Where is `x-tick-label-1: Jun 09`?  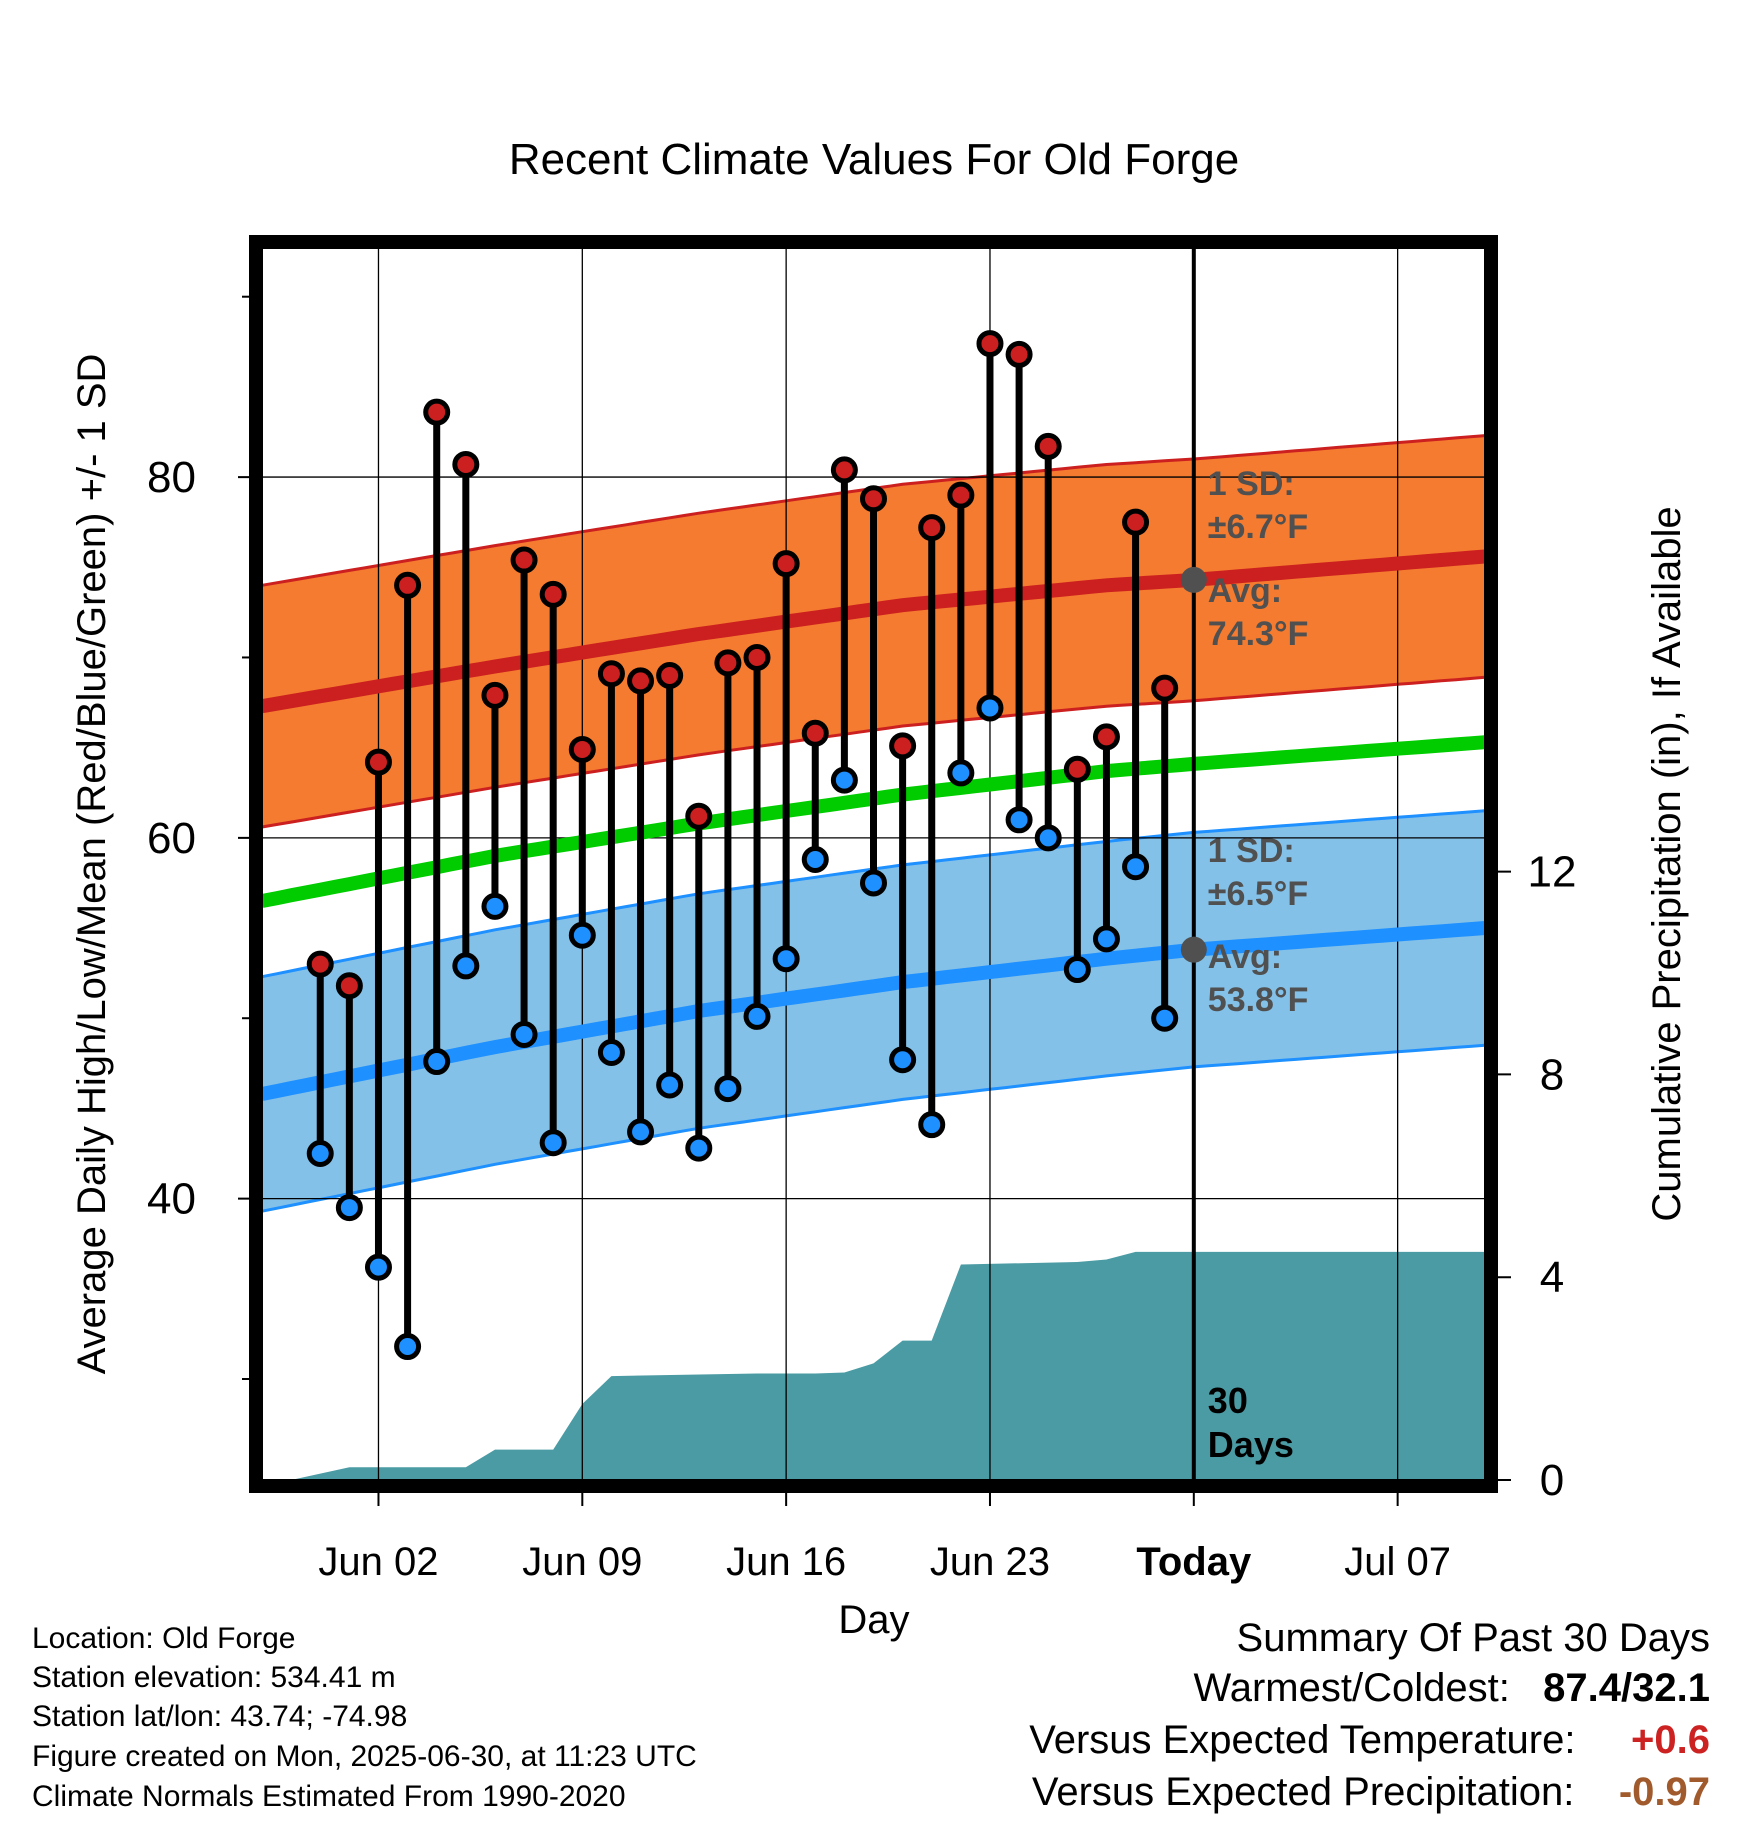
x-tick-label-1: Jun 09 is located at coordinates (582, 1562).